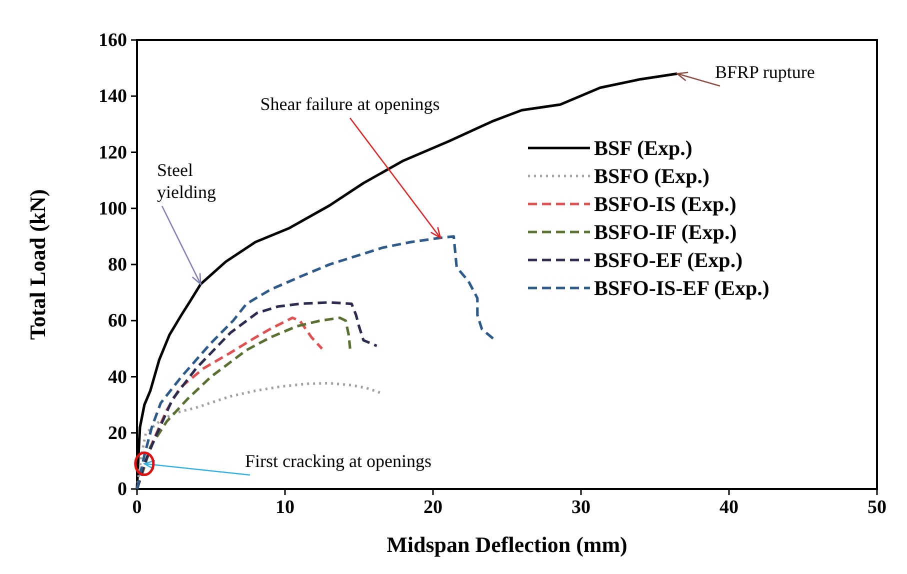 The width and height of the screenshot is (907, 574). What do you see at coordinates (285, 507) in the screenshot?
I see `x-tick-label: 10` at bounding box center [285, 507].